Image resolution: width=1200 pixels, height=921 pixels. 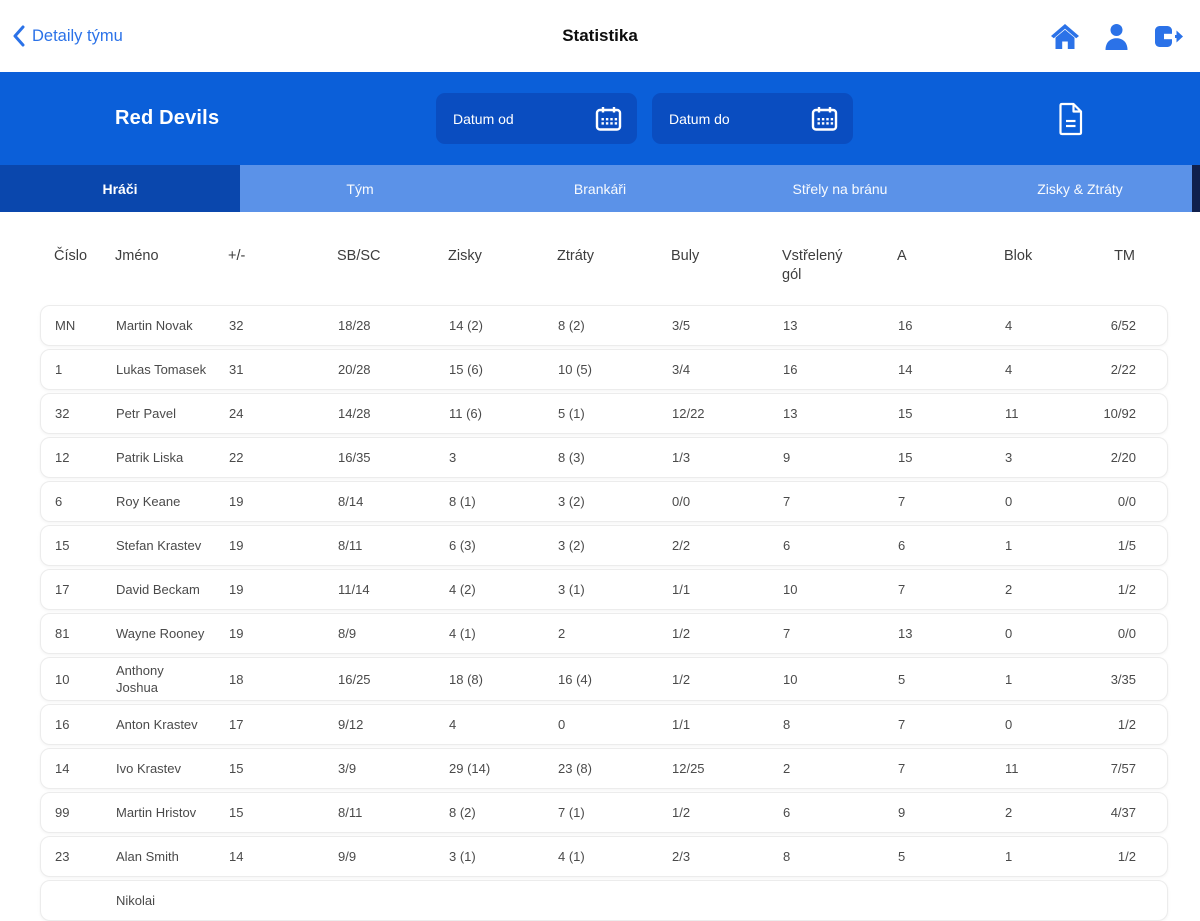 I want to click on cell-zisky: 18 (8), so click(x=466, y=679).